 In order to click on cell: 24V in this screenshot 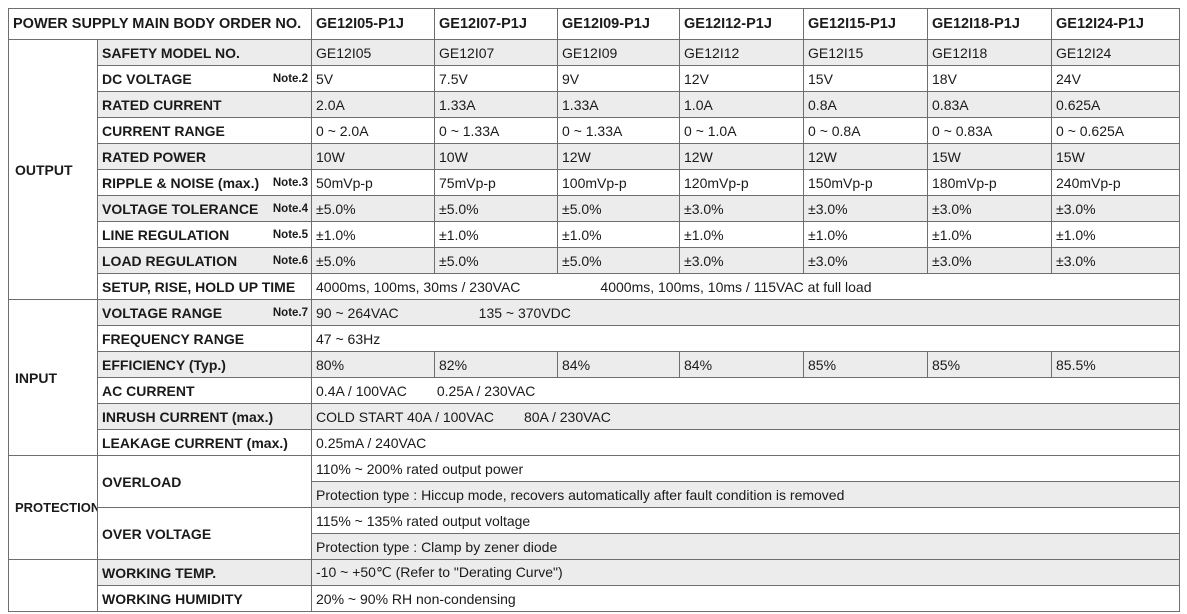, I will do `click(1116, 78)`.